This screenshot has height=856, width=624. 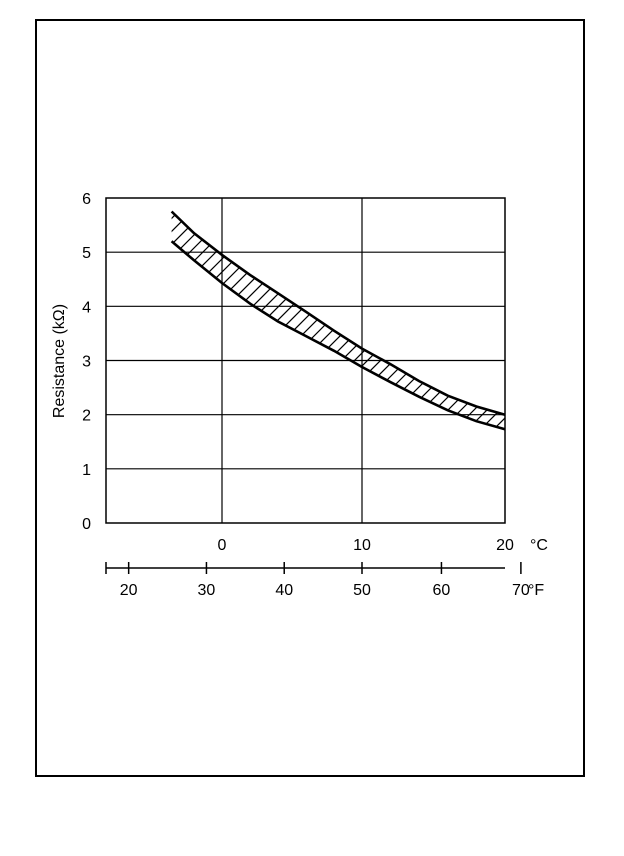 I want to click on x-unit-fahrenheit: °F, so click(x=536, y=590).